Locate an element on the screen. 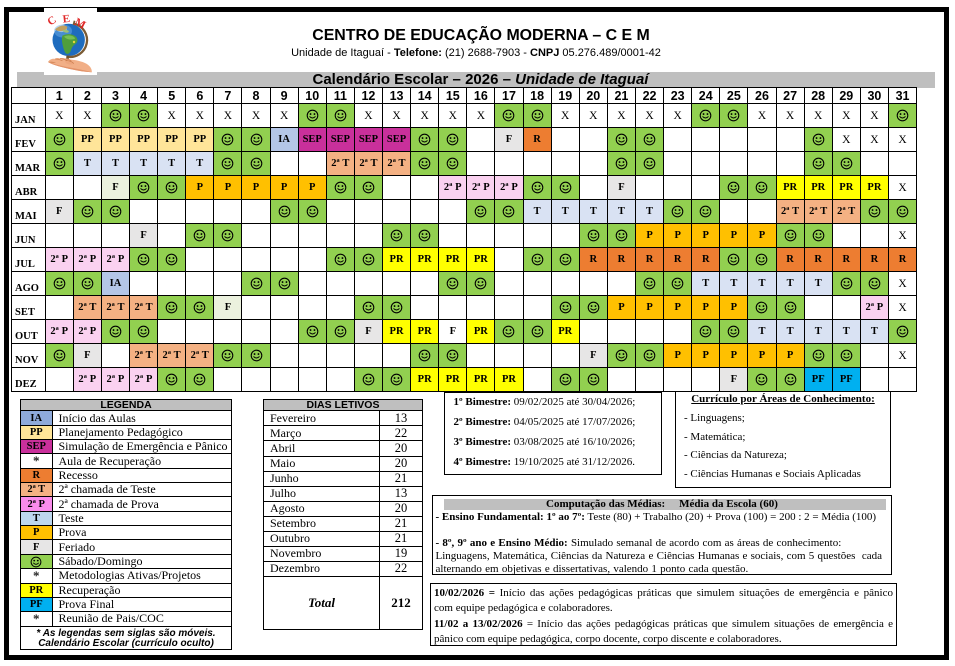 This screenshot has height=666, width=955. svg-text: C is located at coordinates (51, 21).